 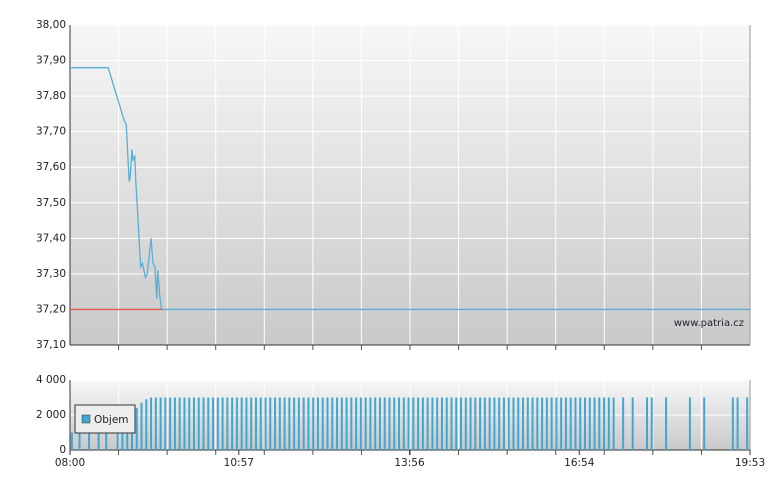 I want to click on y-tick-label: 38,00, so click(x=51, y=25).